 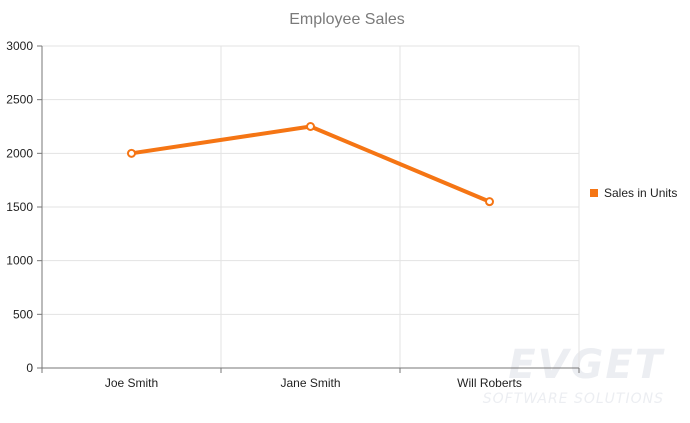 I want to click on y-tick-label: 3000, so click(x=19, y=46).